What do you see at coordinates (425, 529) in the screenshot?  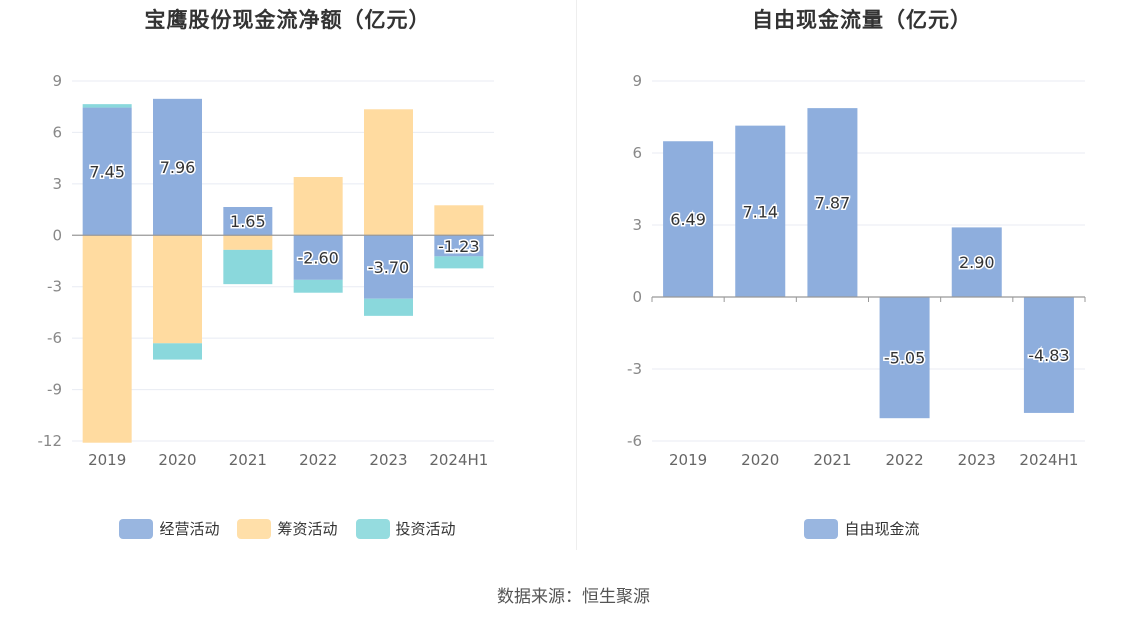 I see `legend-label: 投资活动` at bounding box center [425, 529].